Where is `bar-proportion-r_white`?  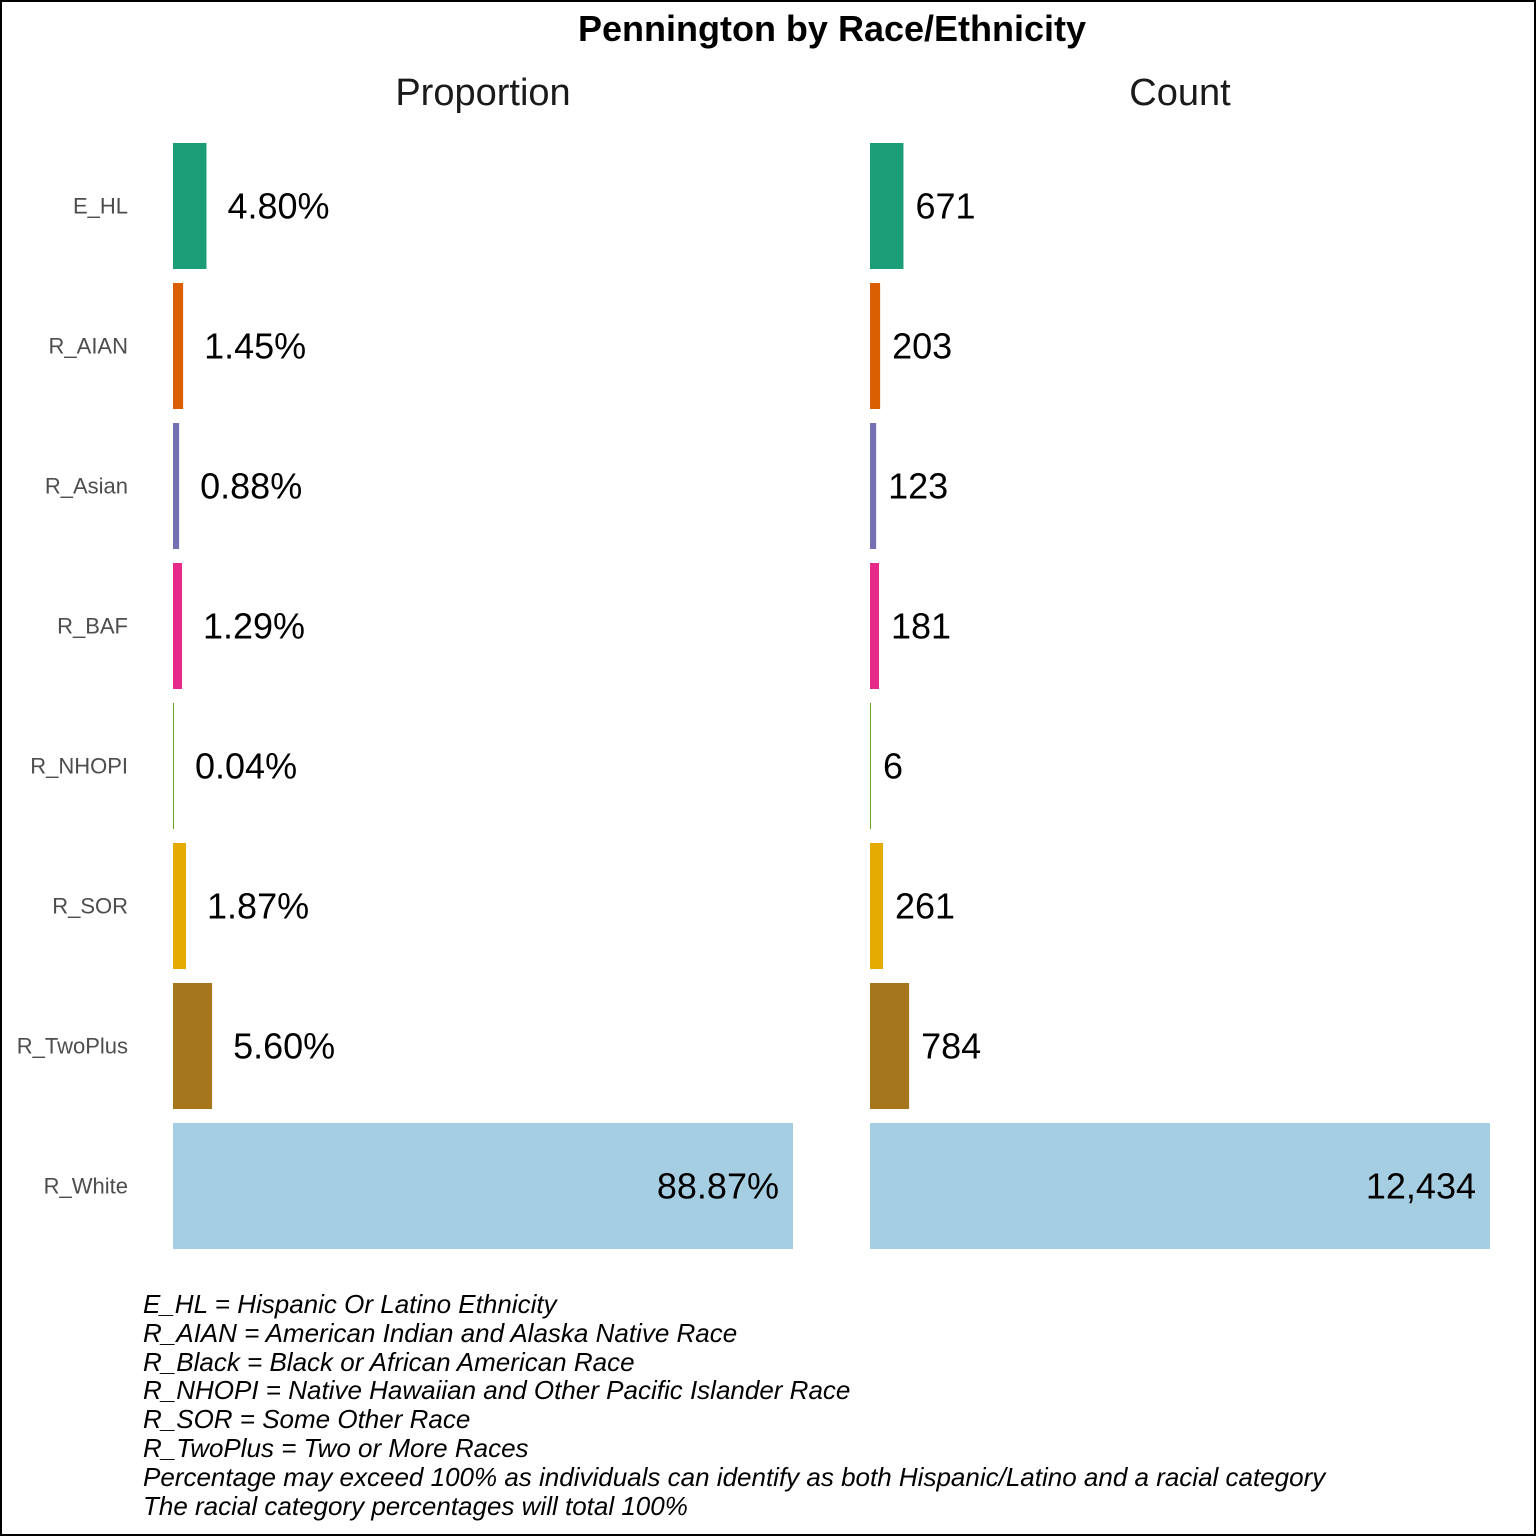
bar-proportion-r_white is located at coordinates (483, 1186).